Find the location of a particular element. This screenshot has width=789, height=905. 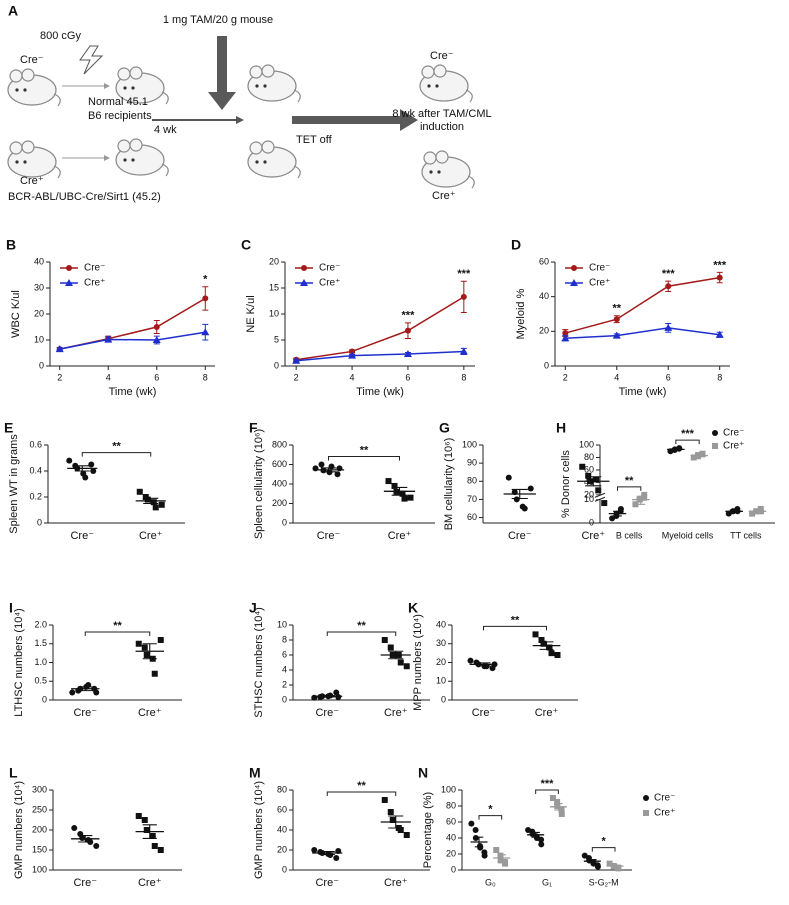

y-axis-label: Spleen cellularity (10⁶) is located at coordinates (259, 484).